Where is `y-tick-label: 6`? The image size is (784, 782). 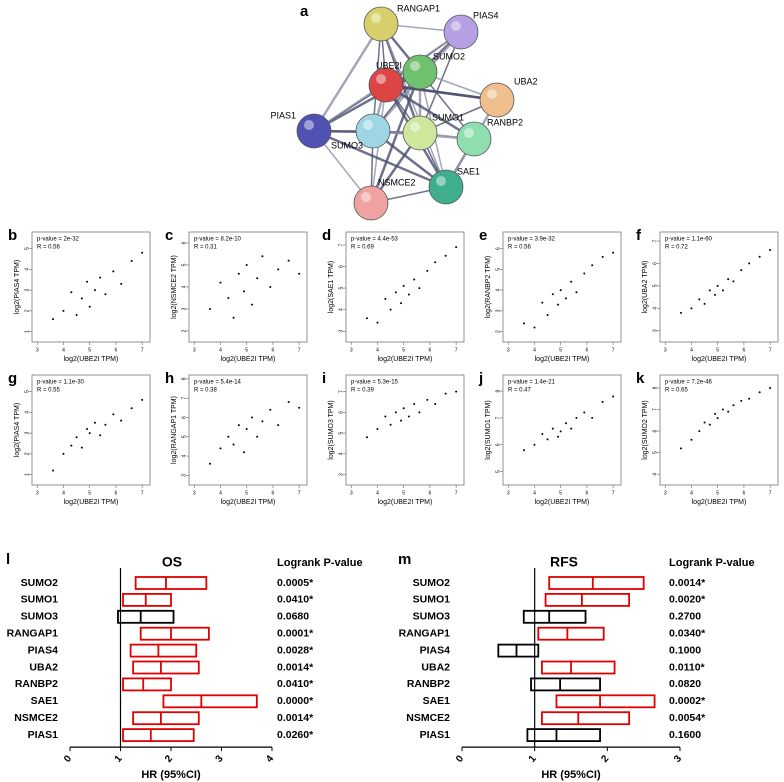
y-tick-label: 6 is located at coordinates (655, 430).